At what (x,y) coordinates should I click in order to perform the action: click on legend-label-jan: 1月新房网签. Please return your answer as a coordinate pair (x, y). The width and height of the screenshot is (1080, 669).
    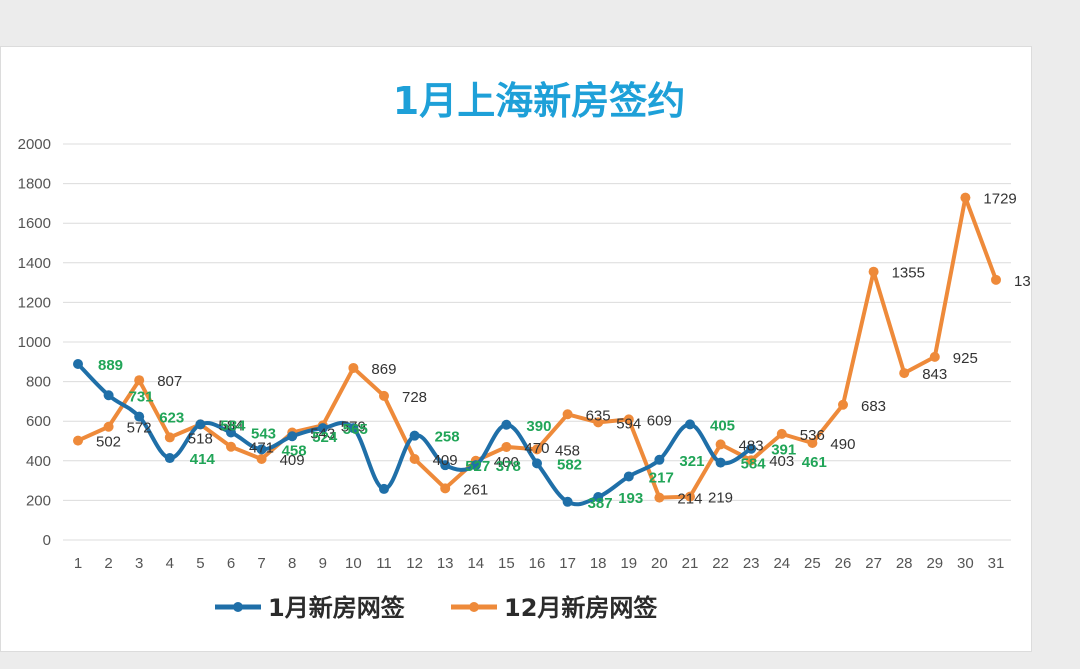
    Looking at the image, I should click on (337, 608).